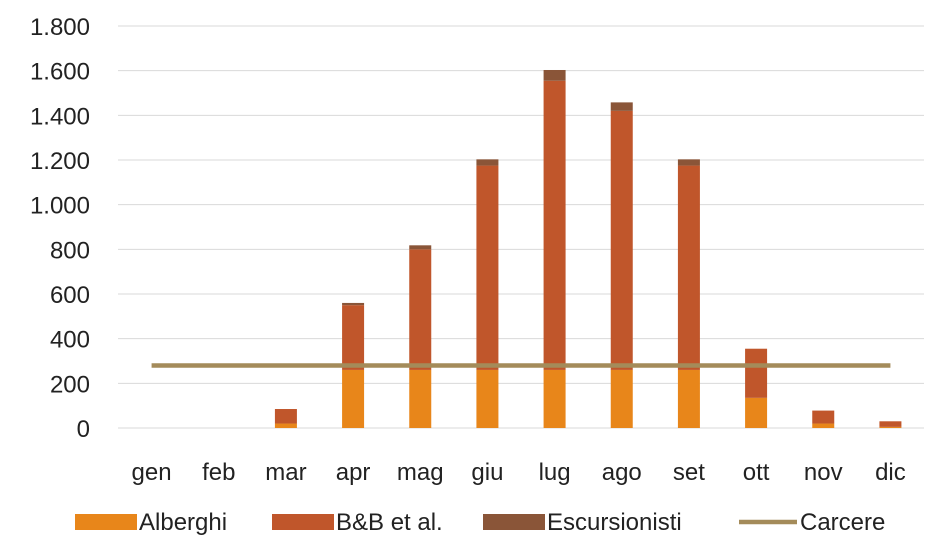 The image size is (930, 546). What do you see at coordinates (519, 472) in the screenshot?
I see `x-axis-tick-labels: gen feb mar apr mag giu lug ago set ott nov dic` at bounding box center [519, 472].